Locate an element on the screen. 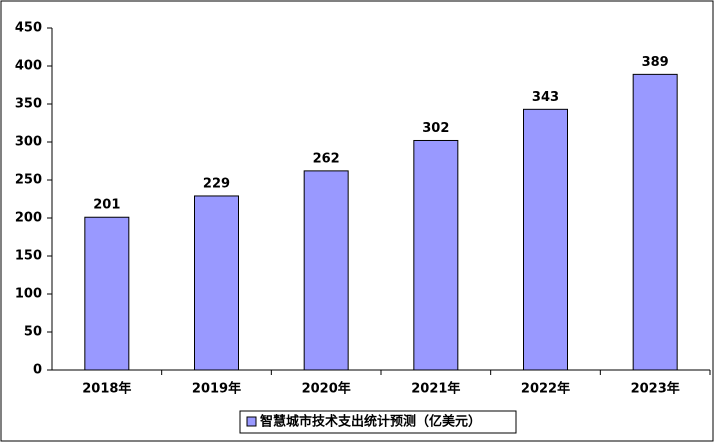 This screenshot has width=715, height=443. x-tick-label: 2022年 is located at coordinates (545, 389).